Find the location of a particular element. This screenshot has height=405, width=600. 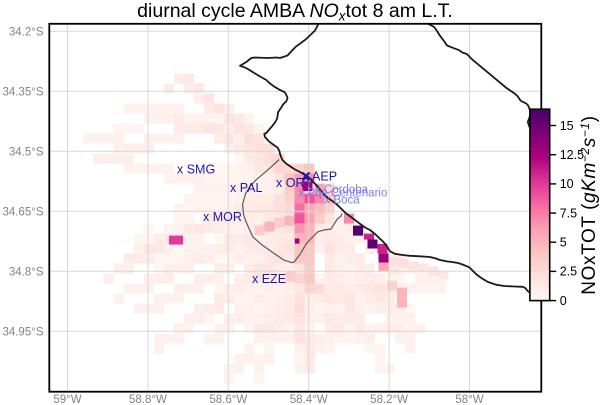

svg-text: 15 is located at coordinates (567, 126).